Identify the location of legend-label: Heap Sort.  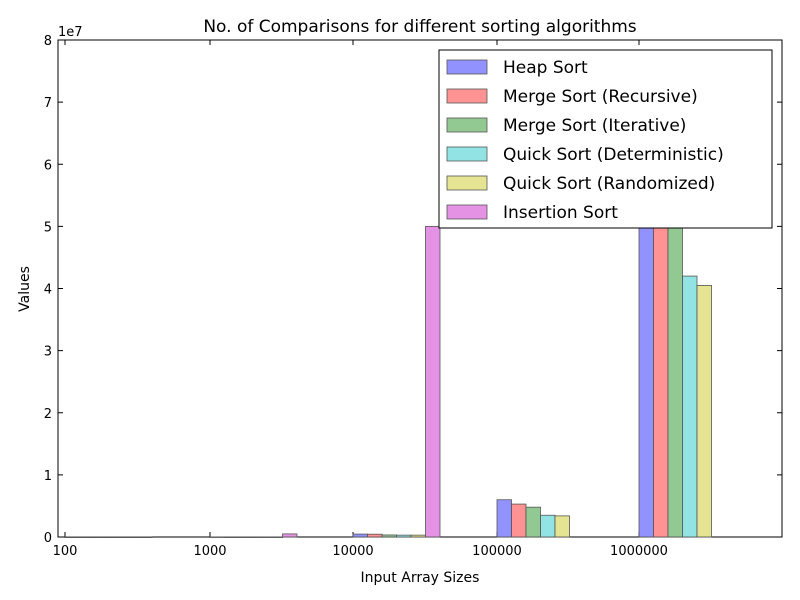
(545, 68).